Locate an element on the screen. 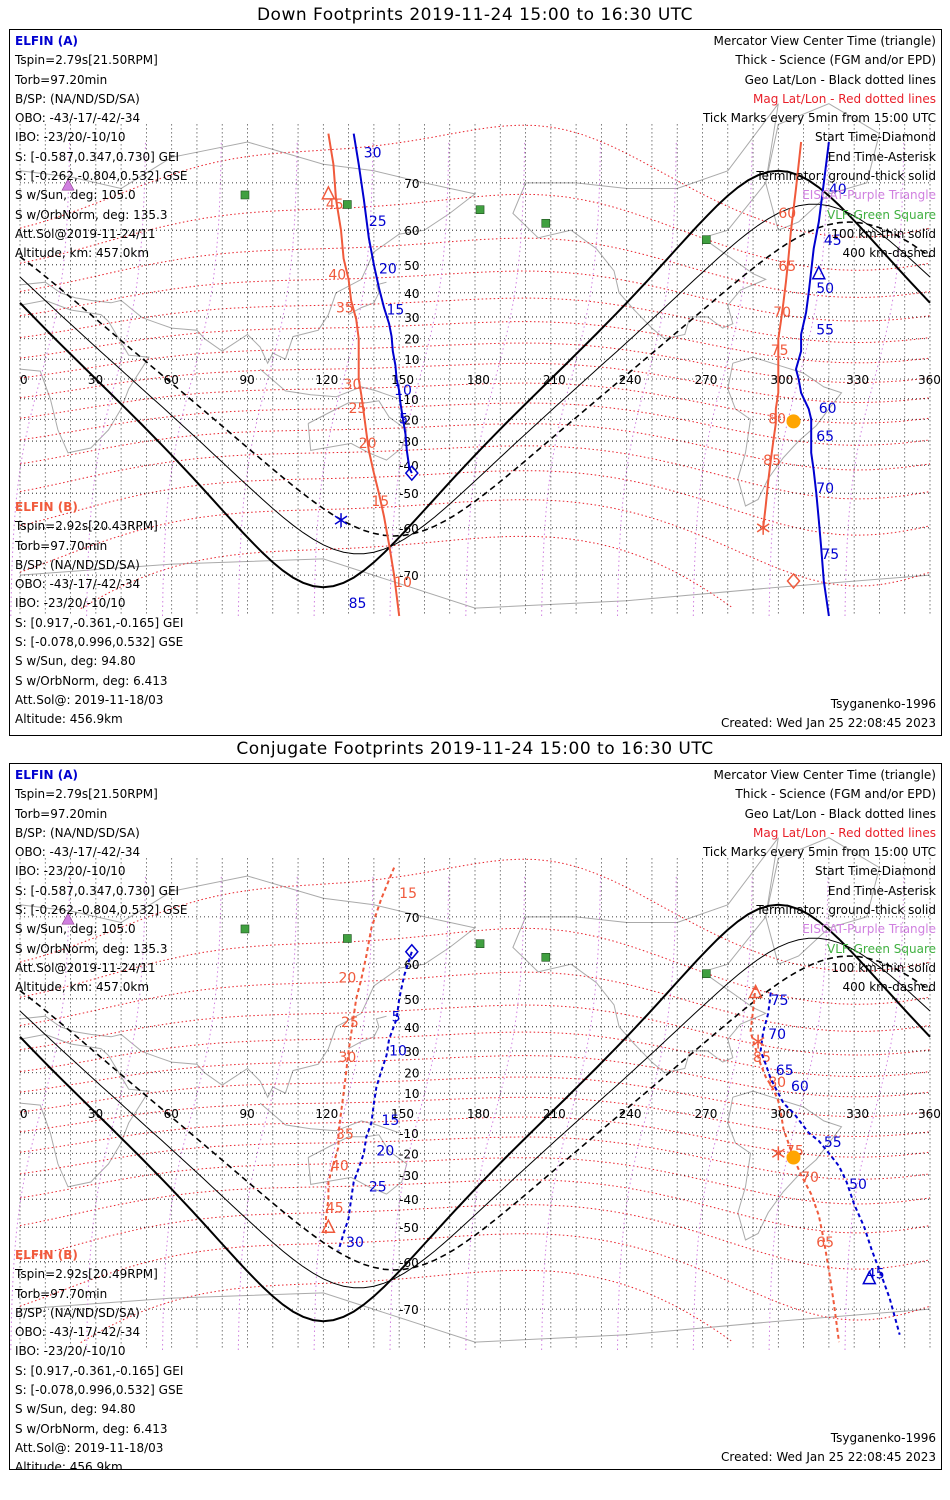 The height and width of the screenshot is (1500, 950). lon-label: 270 is located at coordinates (706, 380).